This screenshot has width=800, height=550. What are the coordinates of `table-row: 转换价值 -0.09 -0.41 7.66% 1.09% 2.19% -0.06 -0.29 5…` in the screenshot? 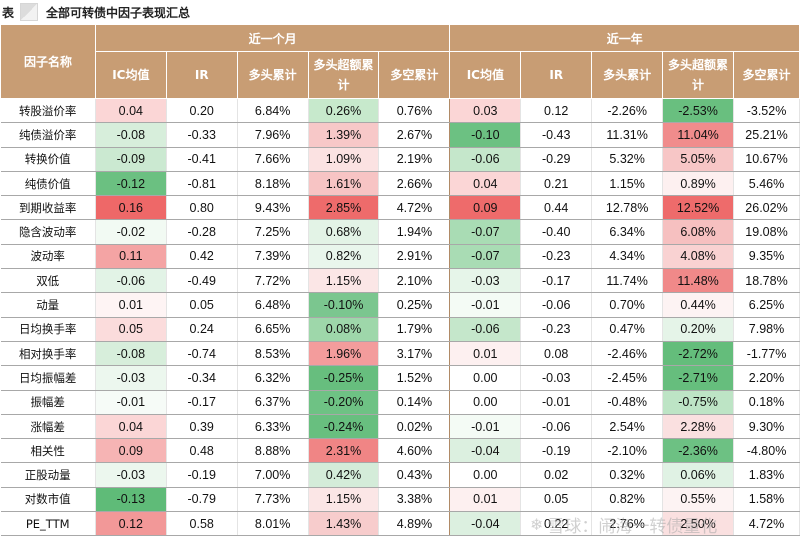 It's located at (400, 159).